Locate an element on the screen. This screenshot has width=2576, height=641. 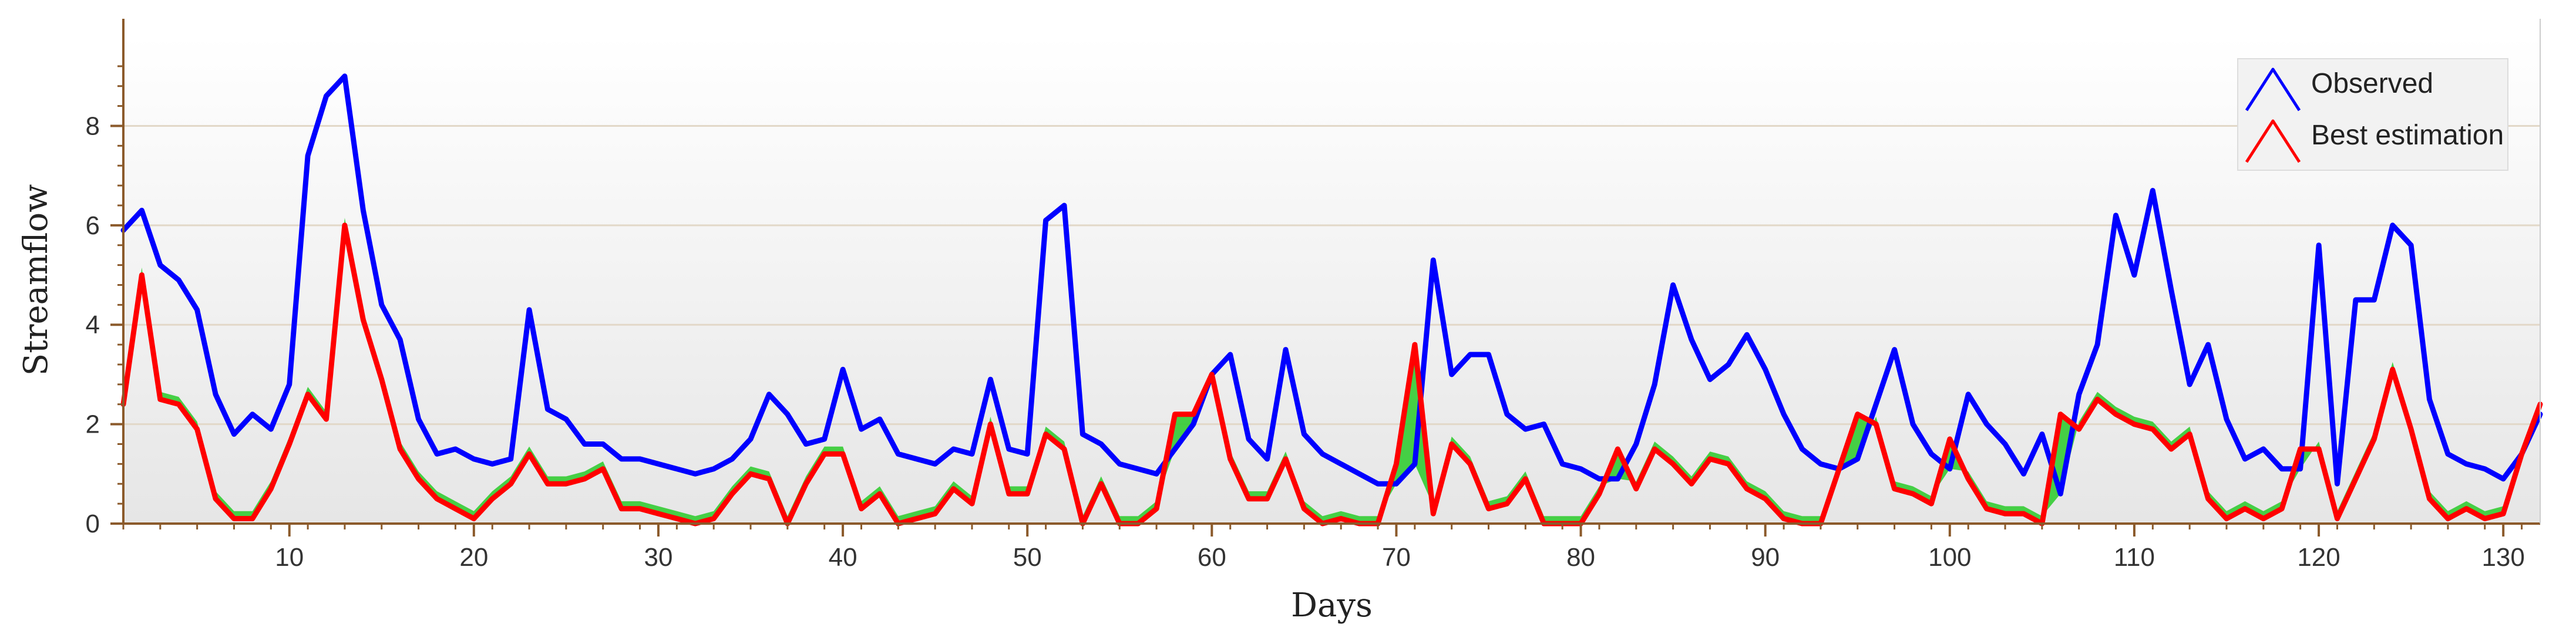
x-tick-label: 60 is located at coordinates (1212, 557).